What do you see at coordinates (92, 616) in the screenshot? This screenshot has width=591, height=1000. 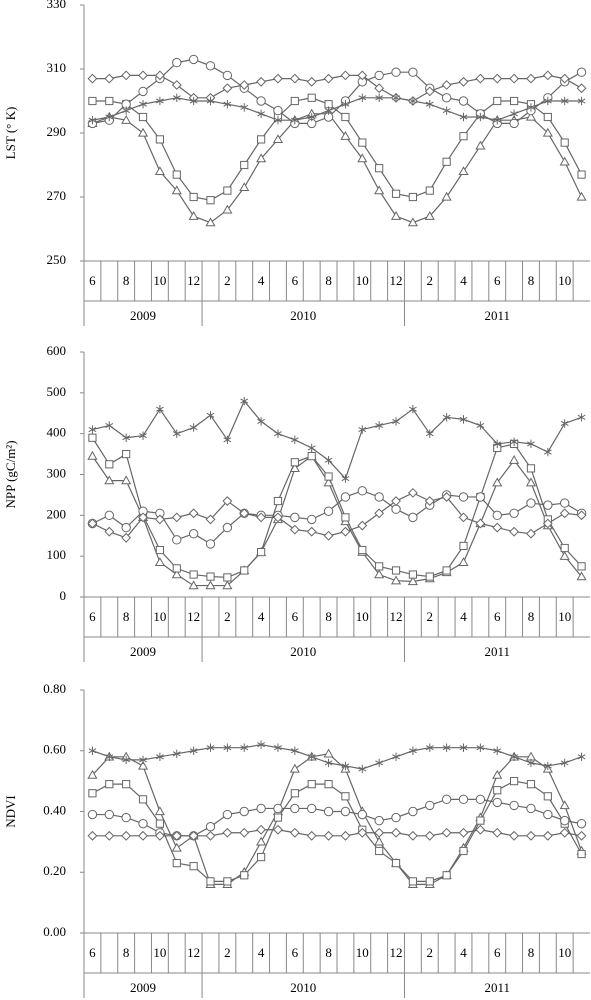 I see `x-tick-label: 6` at bounding box center [92, 616].